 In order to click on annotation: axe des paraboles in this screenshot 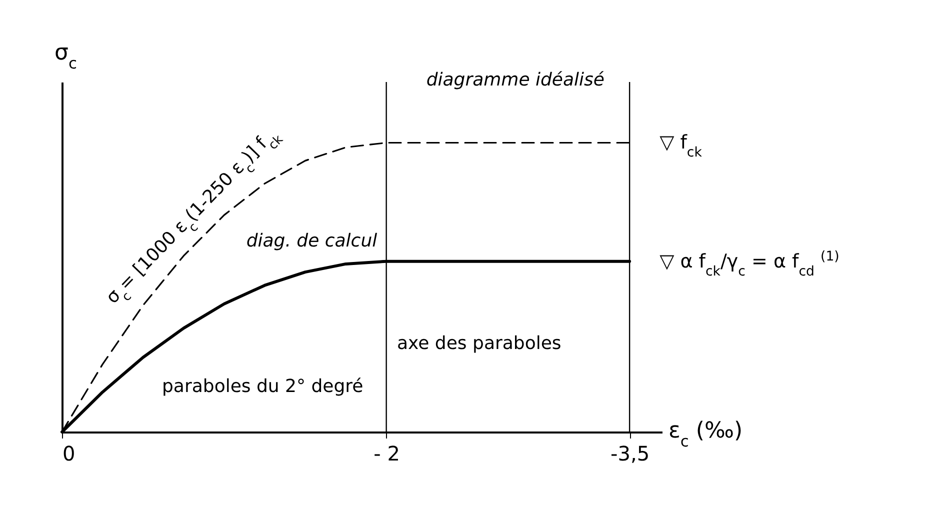, I will do `click(479, 343)`.